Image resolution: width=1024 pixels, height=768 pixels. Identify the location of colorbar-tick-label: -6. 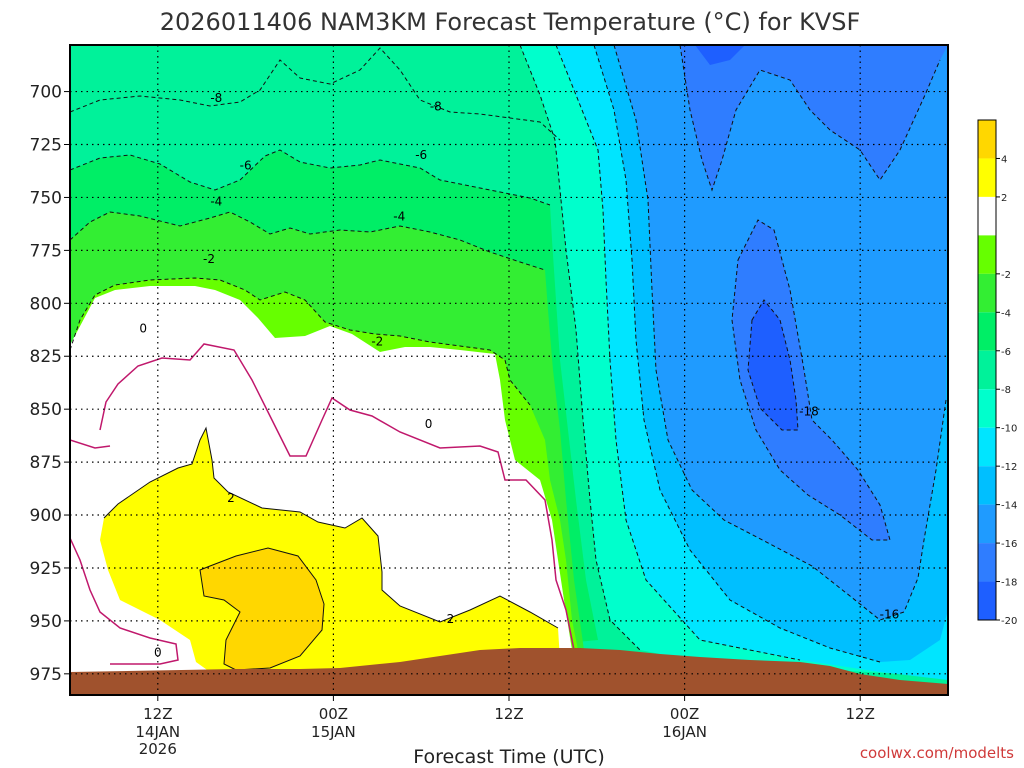
(1006, 352).